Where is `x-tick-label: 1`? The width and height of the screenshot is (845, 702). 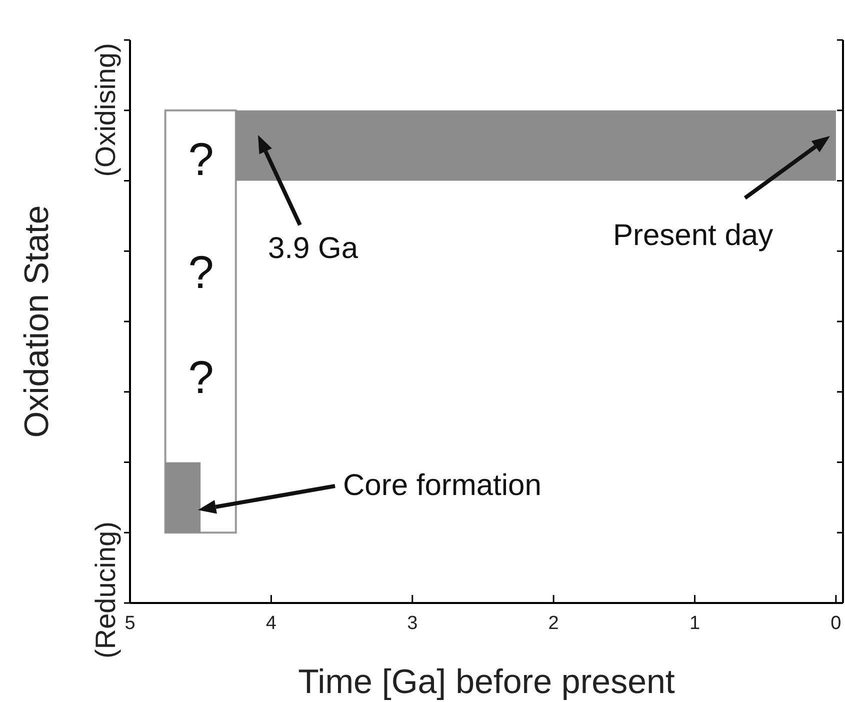
x-tick-label: 1 is located at coordinates (694, 623).